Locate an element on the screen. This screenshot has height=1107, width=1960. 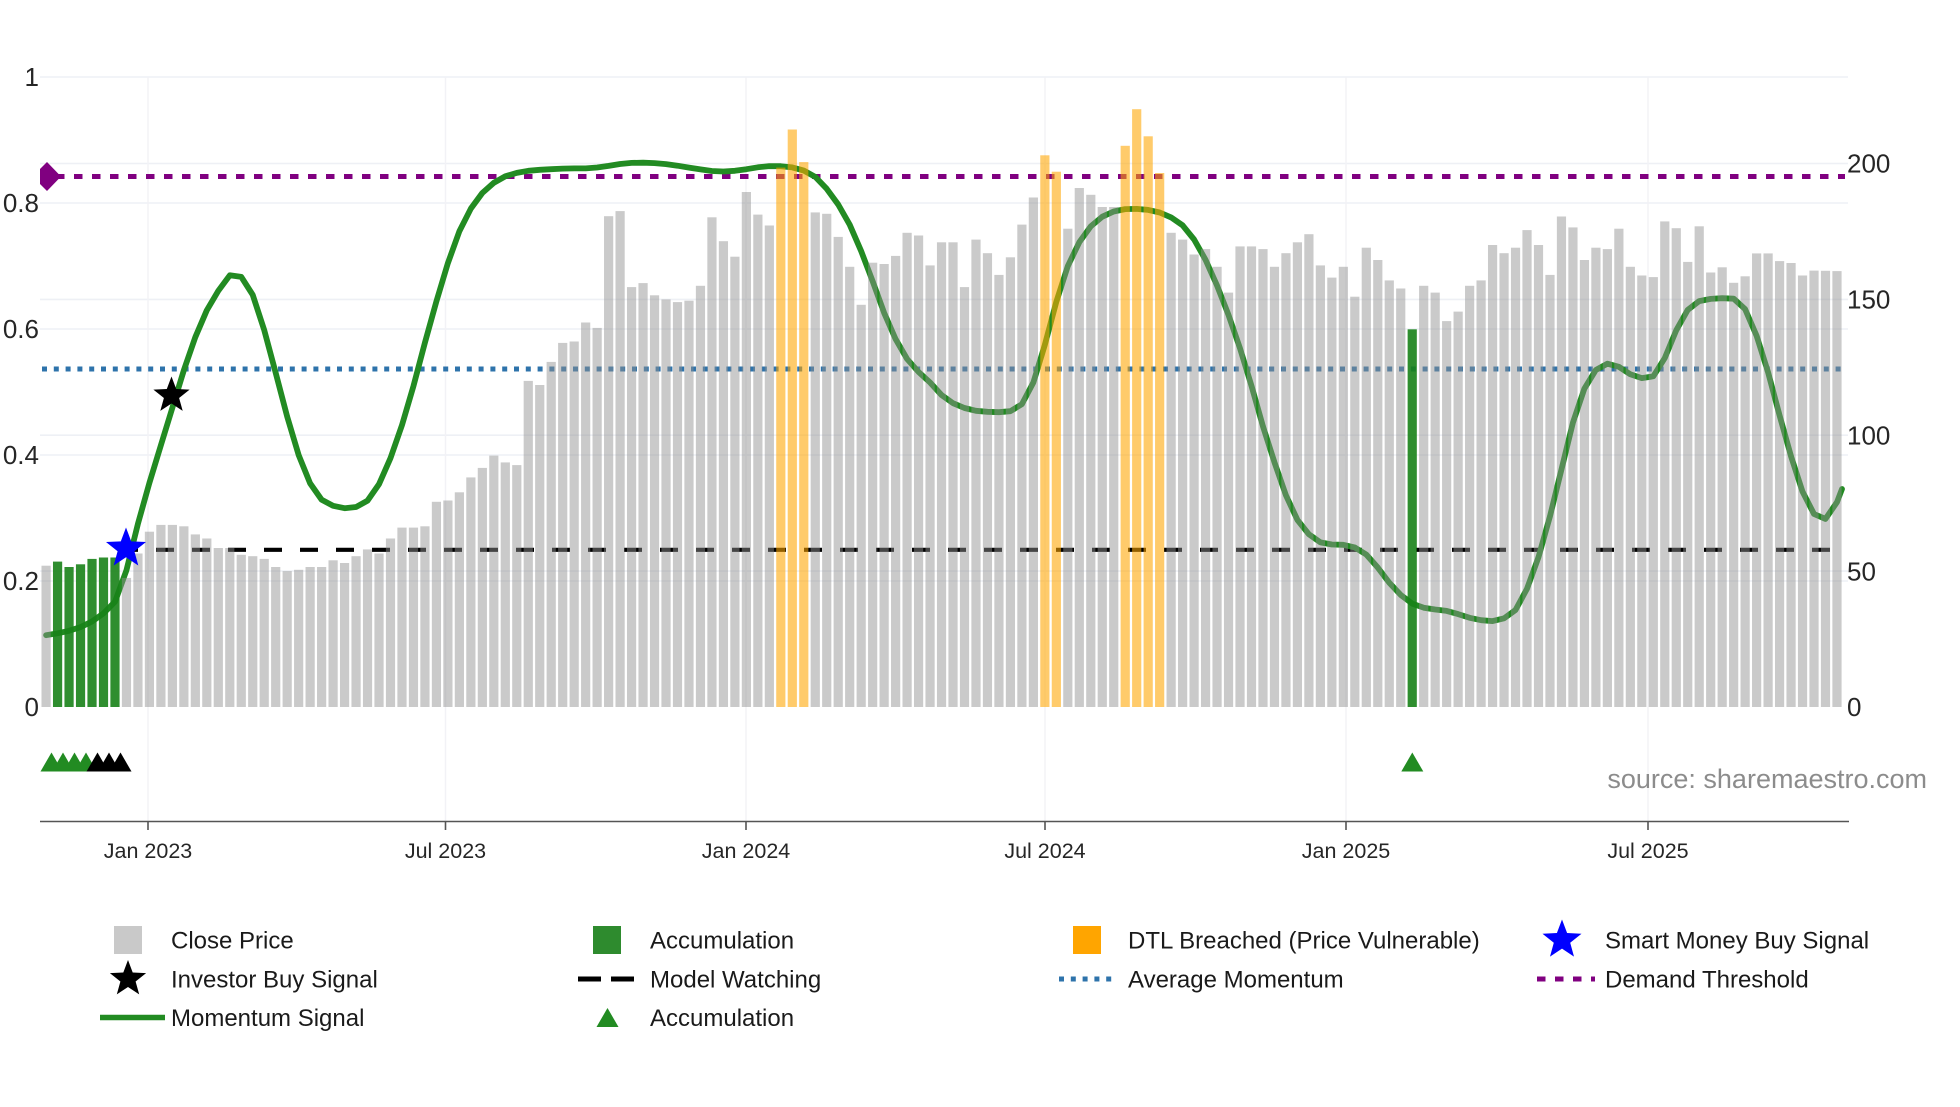
svg-text: Average Momentum is located at coordinates (1236, 980).